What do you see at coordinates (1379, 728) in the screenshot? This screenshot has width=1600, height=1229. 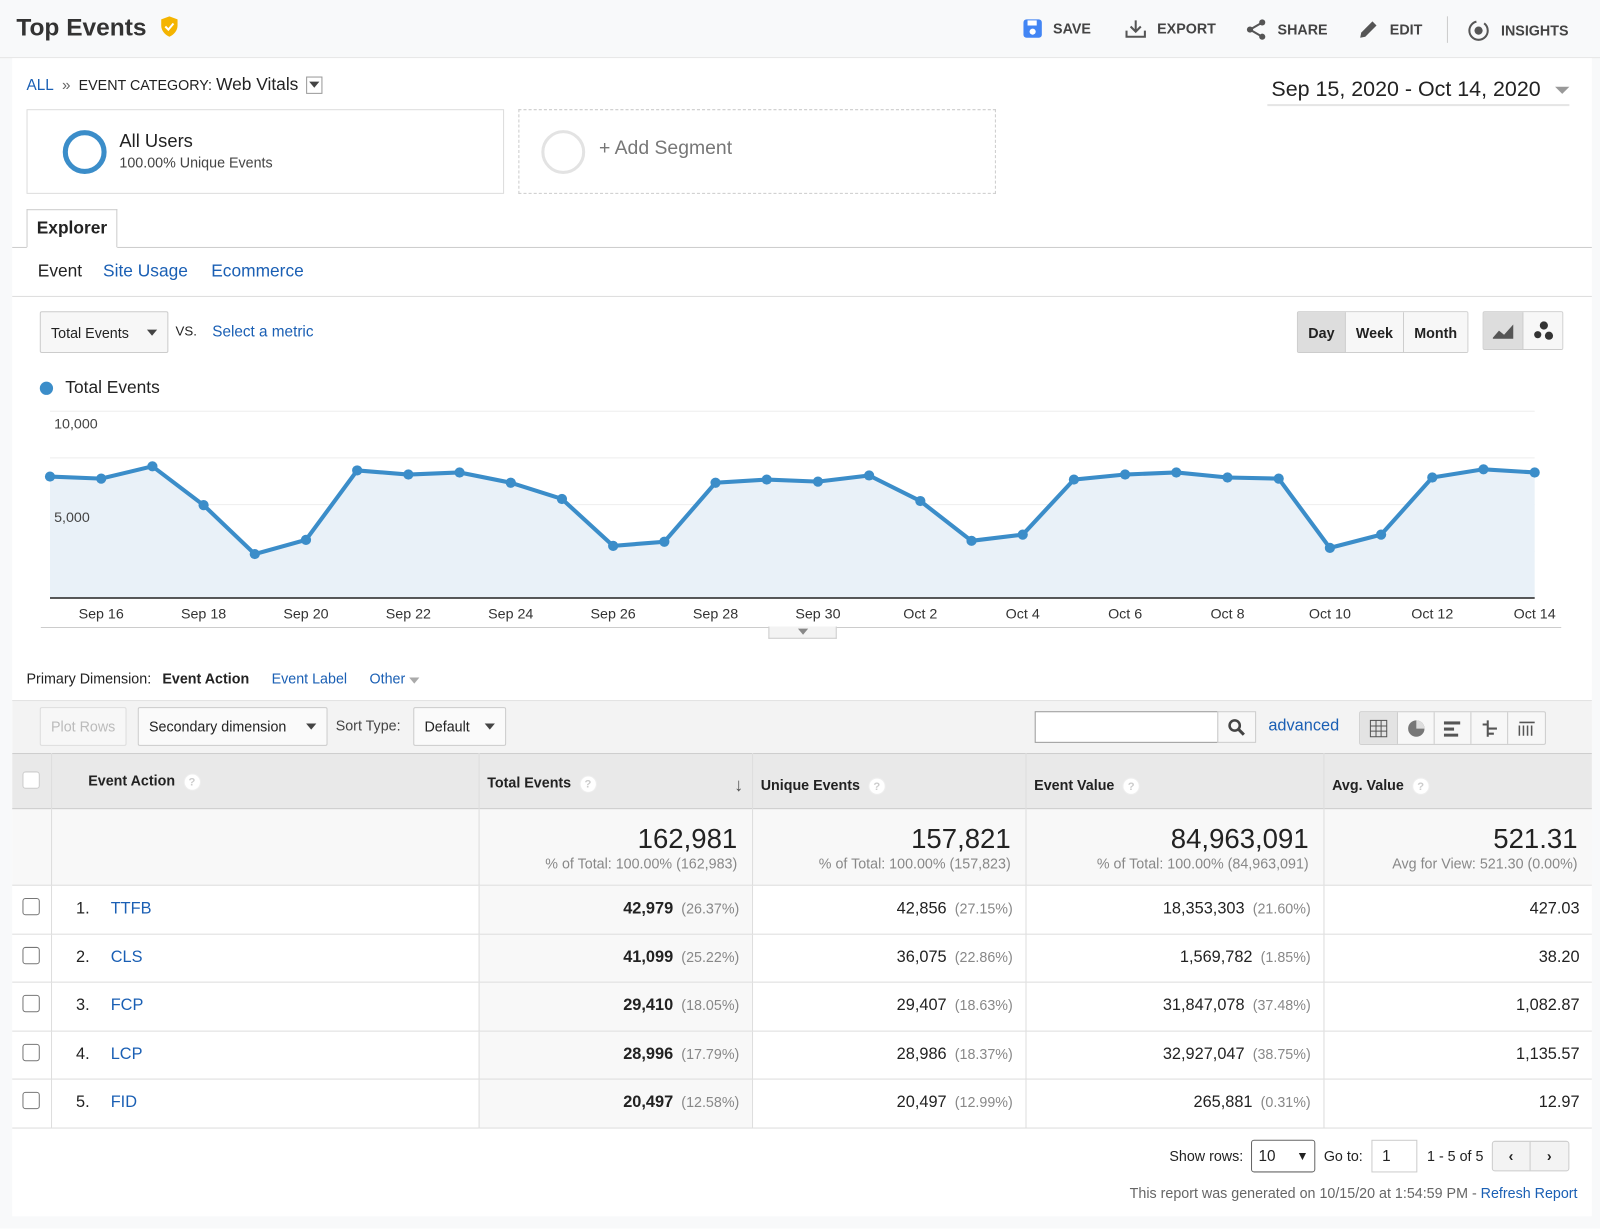 I see `data-view-button` at bounding box center [1379, 728].